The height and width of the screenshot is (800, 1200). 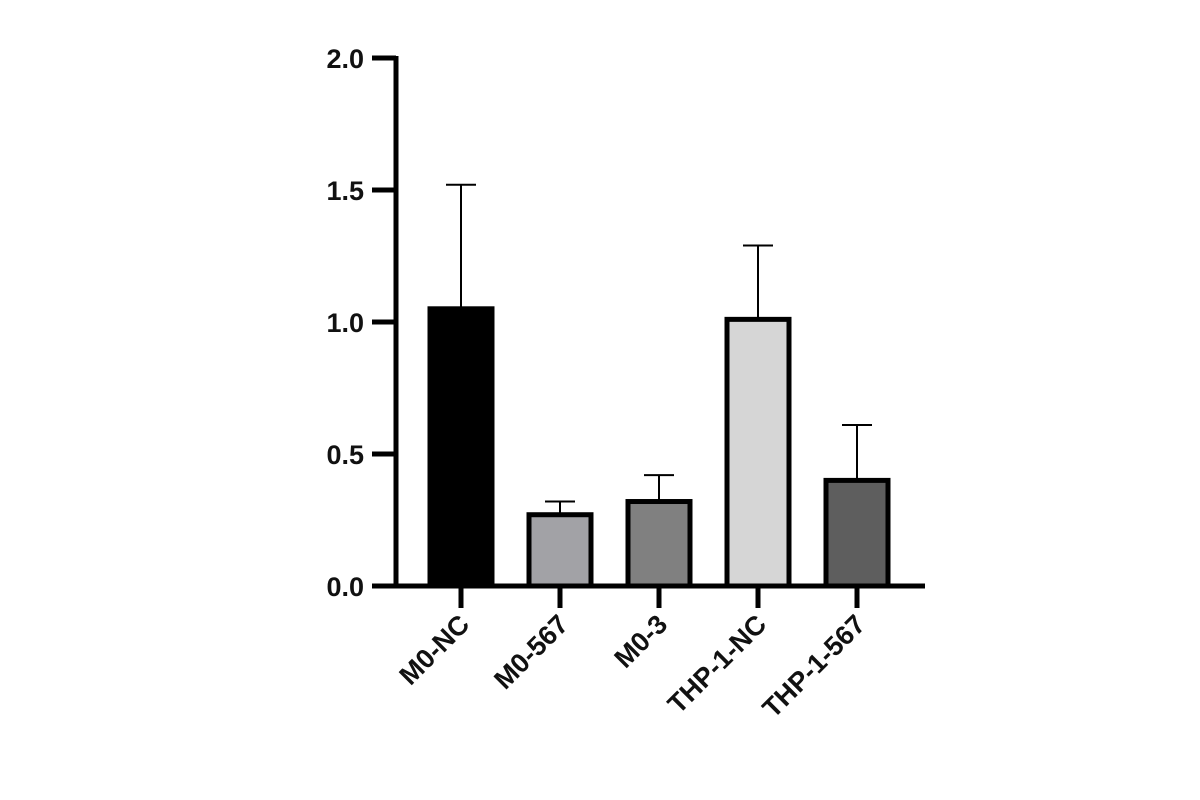 I want to click on y-tick-label: 0.0, so click(x=345, y=587).